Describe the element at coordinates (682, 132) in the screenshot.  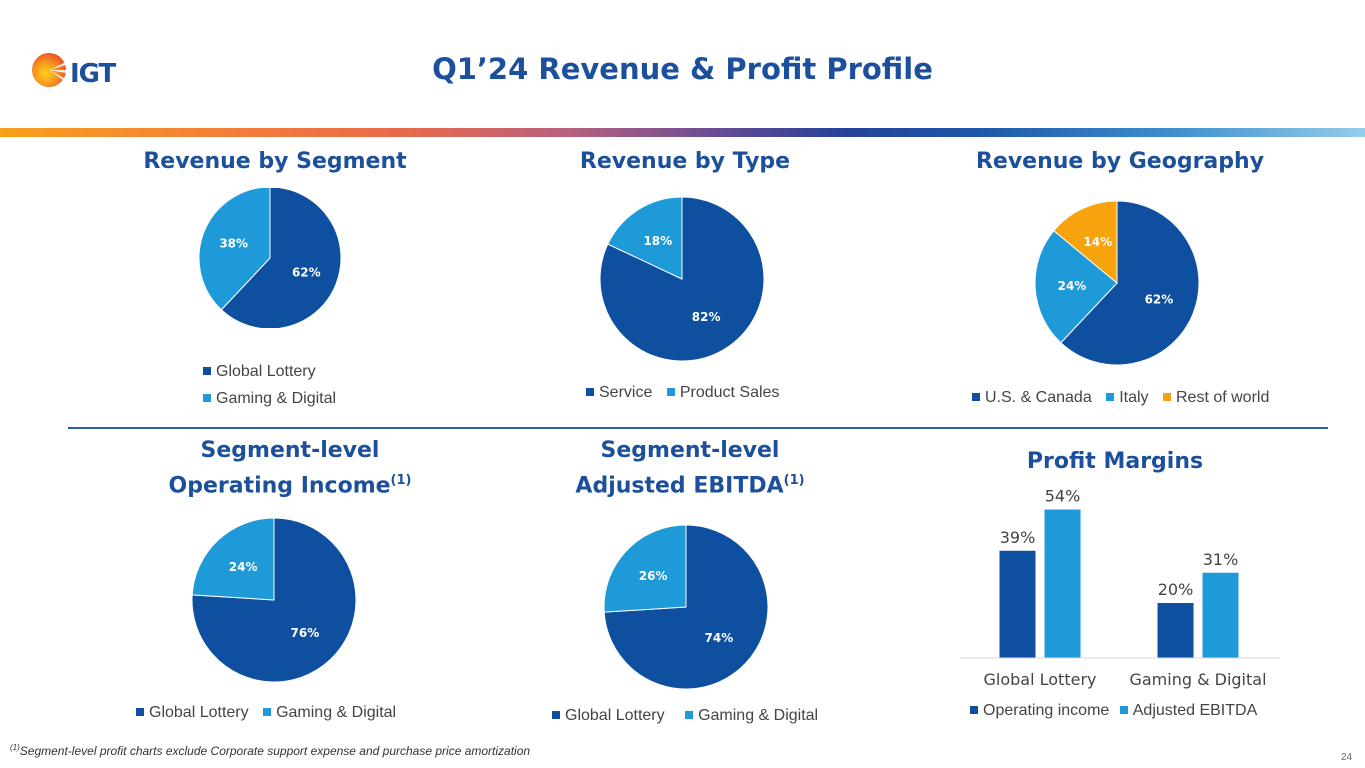
I see `gradient-bar` at that location.